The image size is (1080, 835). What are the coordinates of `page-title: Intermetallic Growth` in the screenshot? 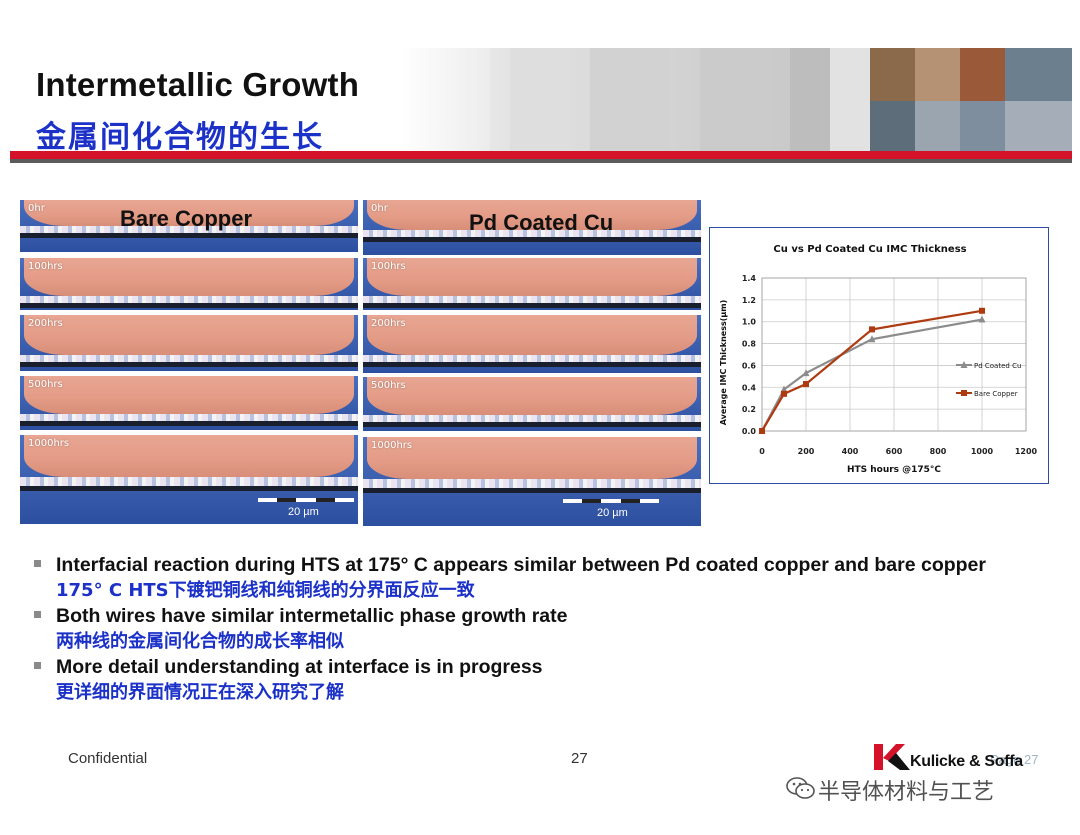 It's located at (198, 84).